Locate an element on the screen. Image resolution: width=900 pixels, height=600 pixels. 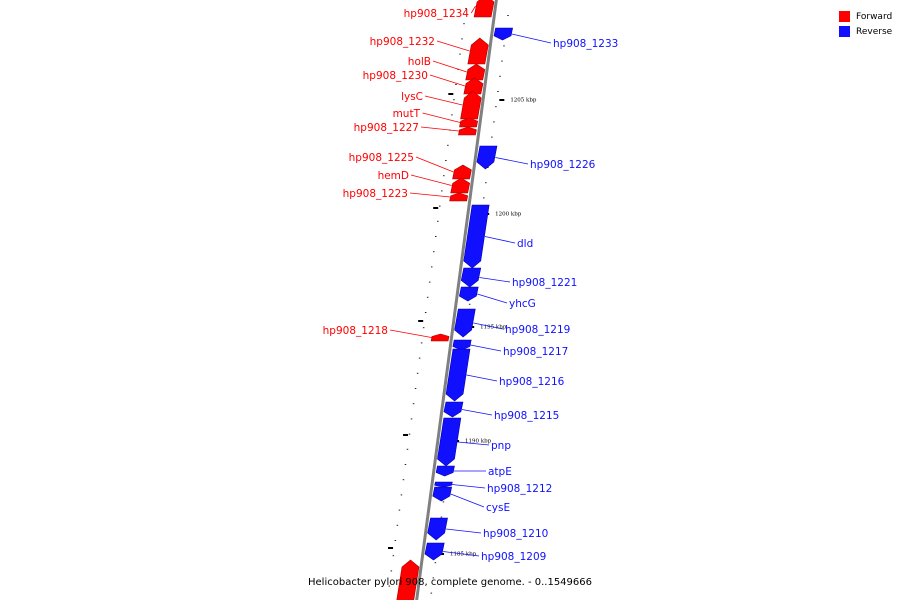
gene-hp908_1217: hp908_1217 is located at coordinates (510, 348).